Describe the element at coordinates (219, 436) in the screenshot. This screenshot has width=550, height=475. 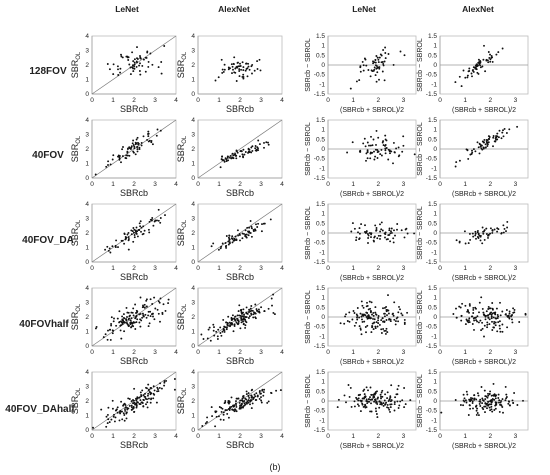
I see `x-tick-label: 1` at that location.